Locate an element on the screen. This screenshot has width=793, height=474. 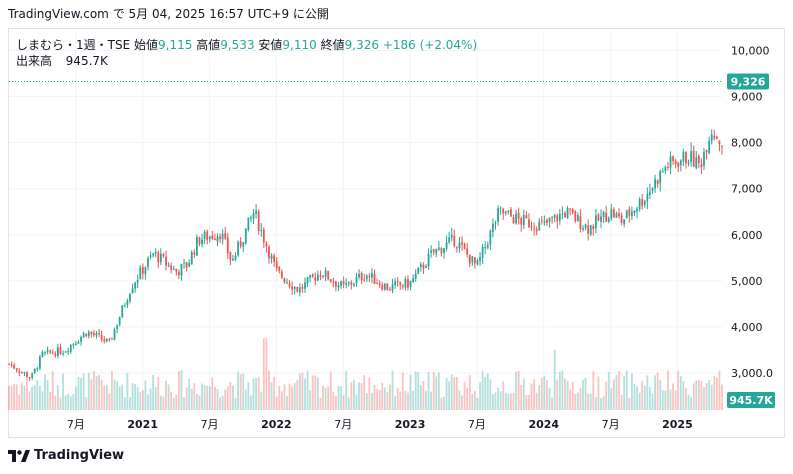
legend-close-label: 終値 is located at coordinates (332, 45).